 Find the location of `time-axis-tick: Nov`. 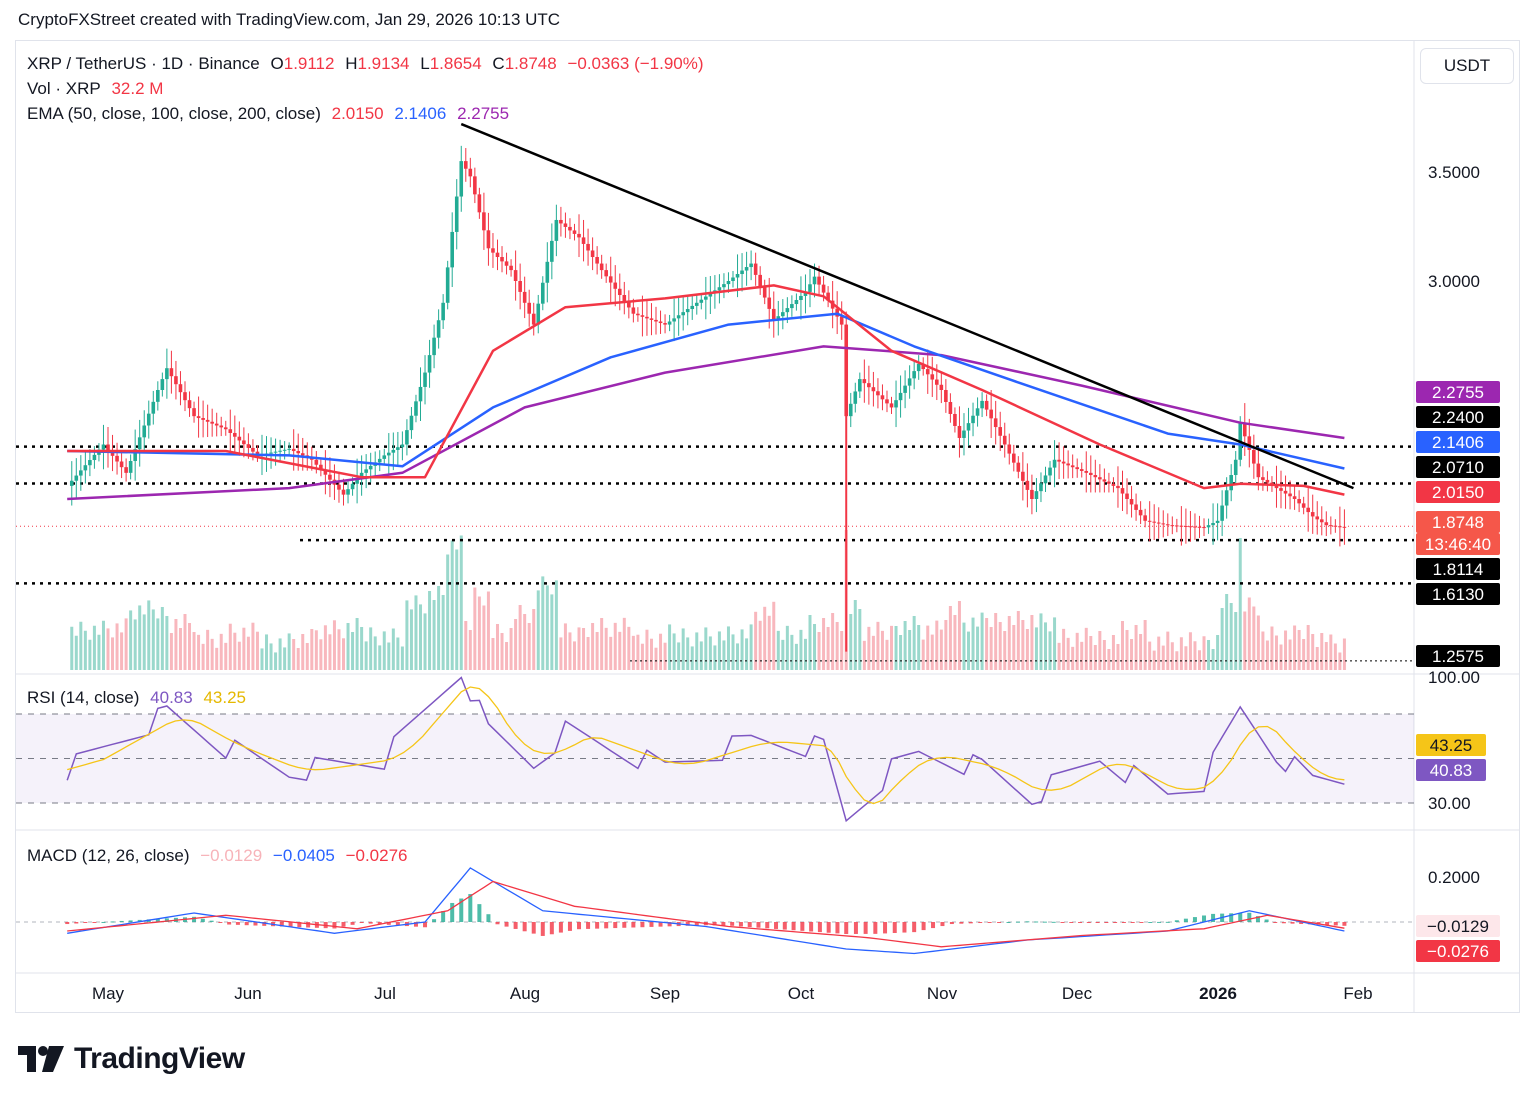

time-axis-tick: Nov is located at coordinates (942, 993).